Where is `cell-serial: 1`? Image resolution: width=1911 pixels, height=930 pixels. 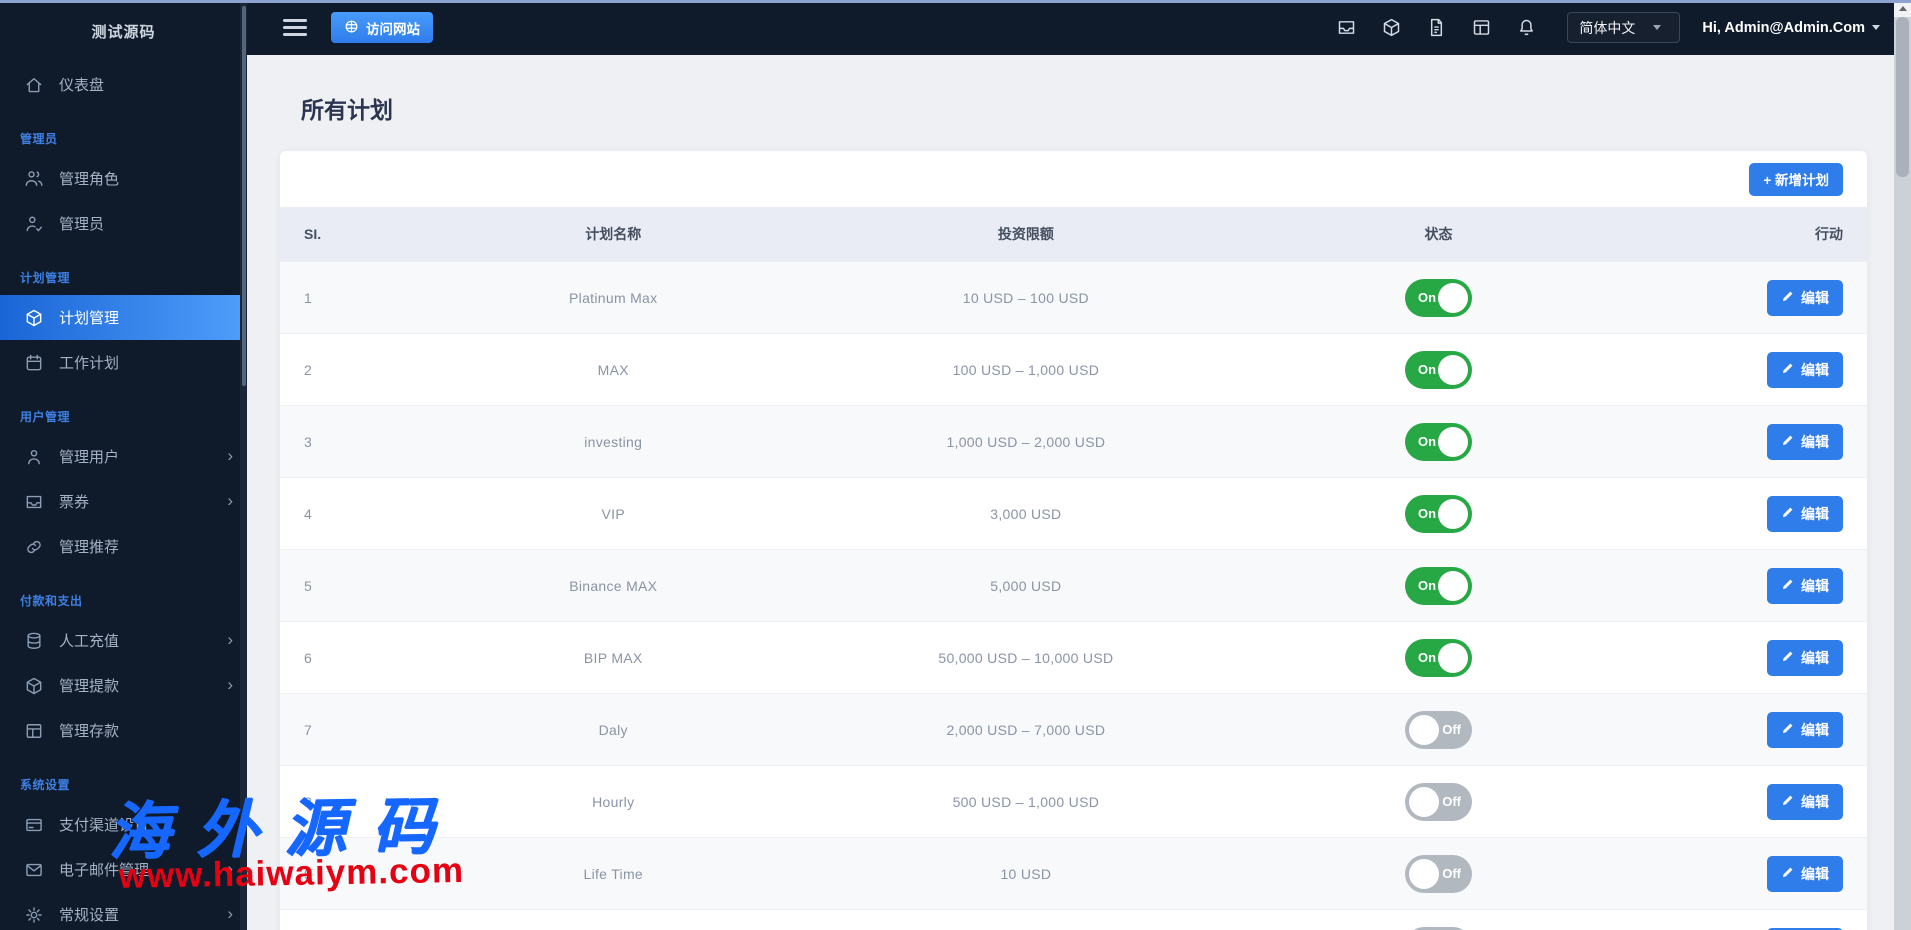
cell-serial: 1 is located at coordinates (308, 297).